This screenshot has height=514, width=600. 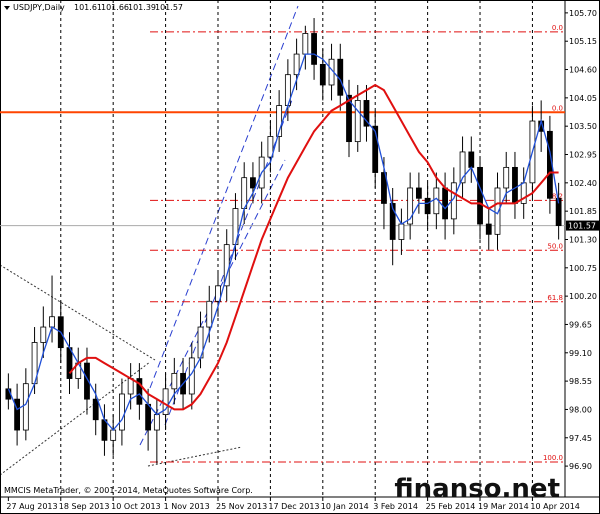 What do you see at coordinates (580, 438) in the screenshot?
I see `y-tick-label: 97.45` at bounding box center [580, 438].